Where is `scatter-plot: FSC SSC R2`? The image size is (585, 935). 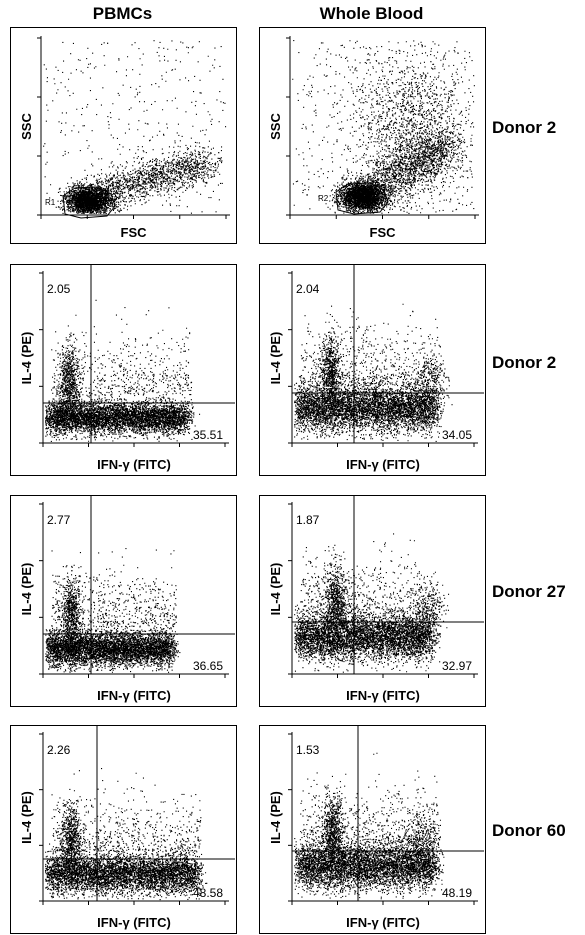
scatter-plot: FSC SSC R2 is located at coordinates (373, 138).